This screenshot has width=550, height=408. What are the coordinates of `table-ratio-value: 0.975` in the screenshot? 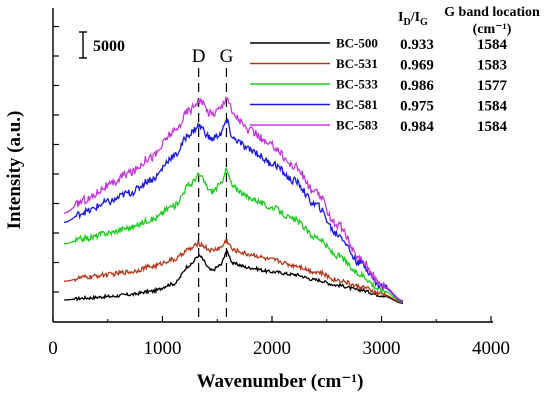 It's located at (417, 107).